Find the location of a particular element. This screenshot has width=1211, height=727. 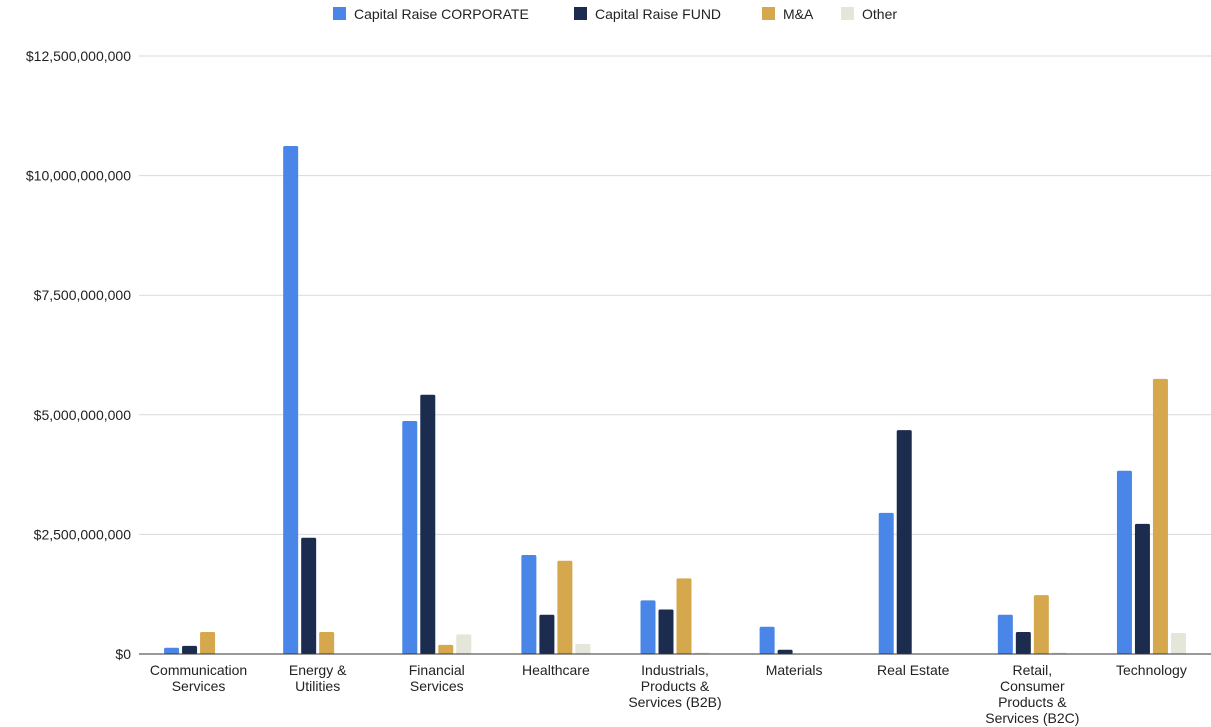

x-tick-label: Industrials, Products & Services (B2B) is located at coordinates (674, 686).